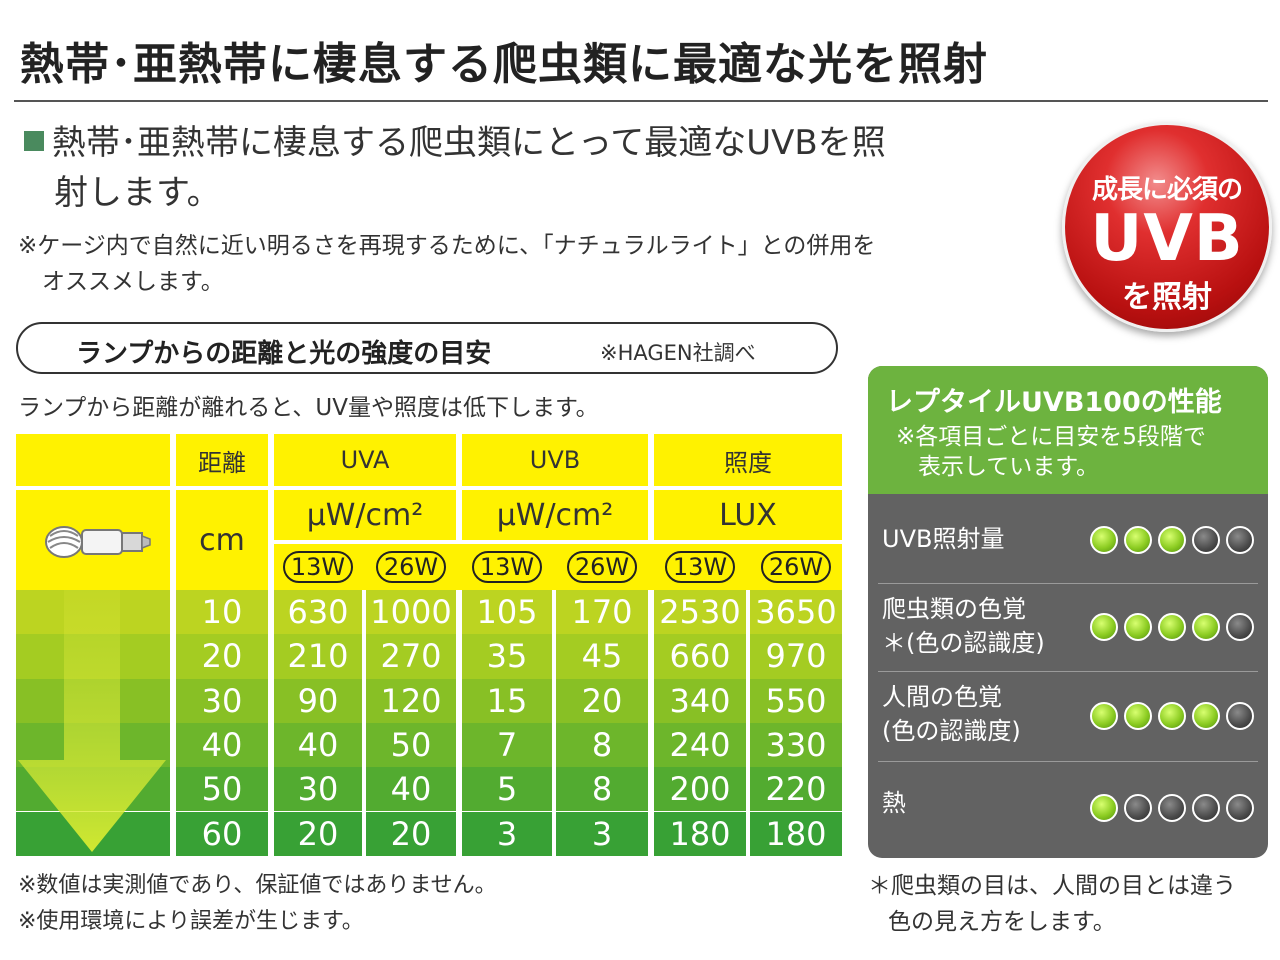 This screenshot has width=1280, height=960. What do you see at coordinates (507, 612) in the screenshot?
I see `value-cell: 105` at bounding box center [507, 612].